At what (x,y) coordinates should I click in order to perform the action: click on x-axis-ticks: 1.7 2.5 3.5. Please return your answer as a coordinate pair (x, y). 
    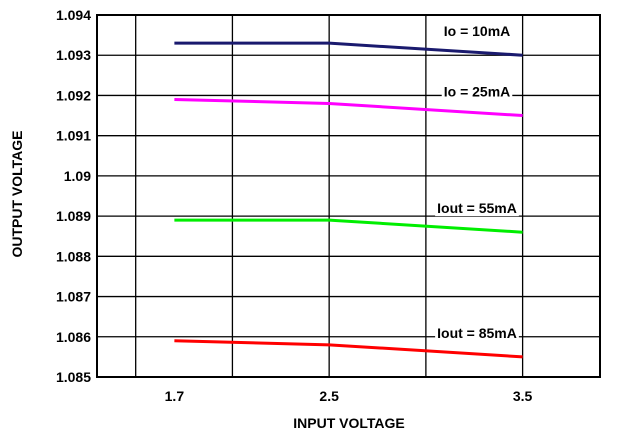
    Looking at the image, I should click on (349, 396).